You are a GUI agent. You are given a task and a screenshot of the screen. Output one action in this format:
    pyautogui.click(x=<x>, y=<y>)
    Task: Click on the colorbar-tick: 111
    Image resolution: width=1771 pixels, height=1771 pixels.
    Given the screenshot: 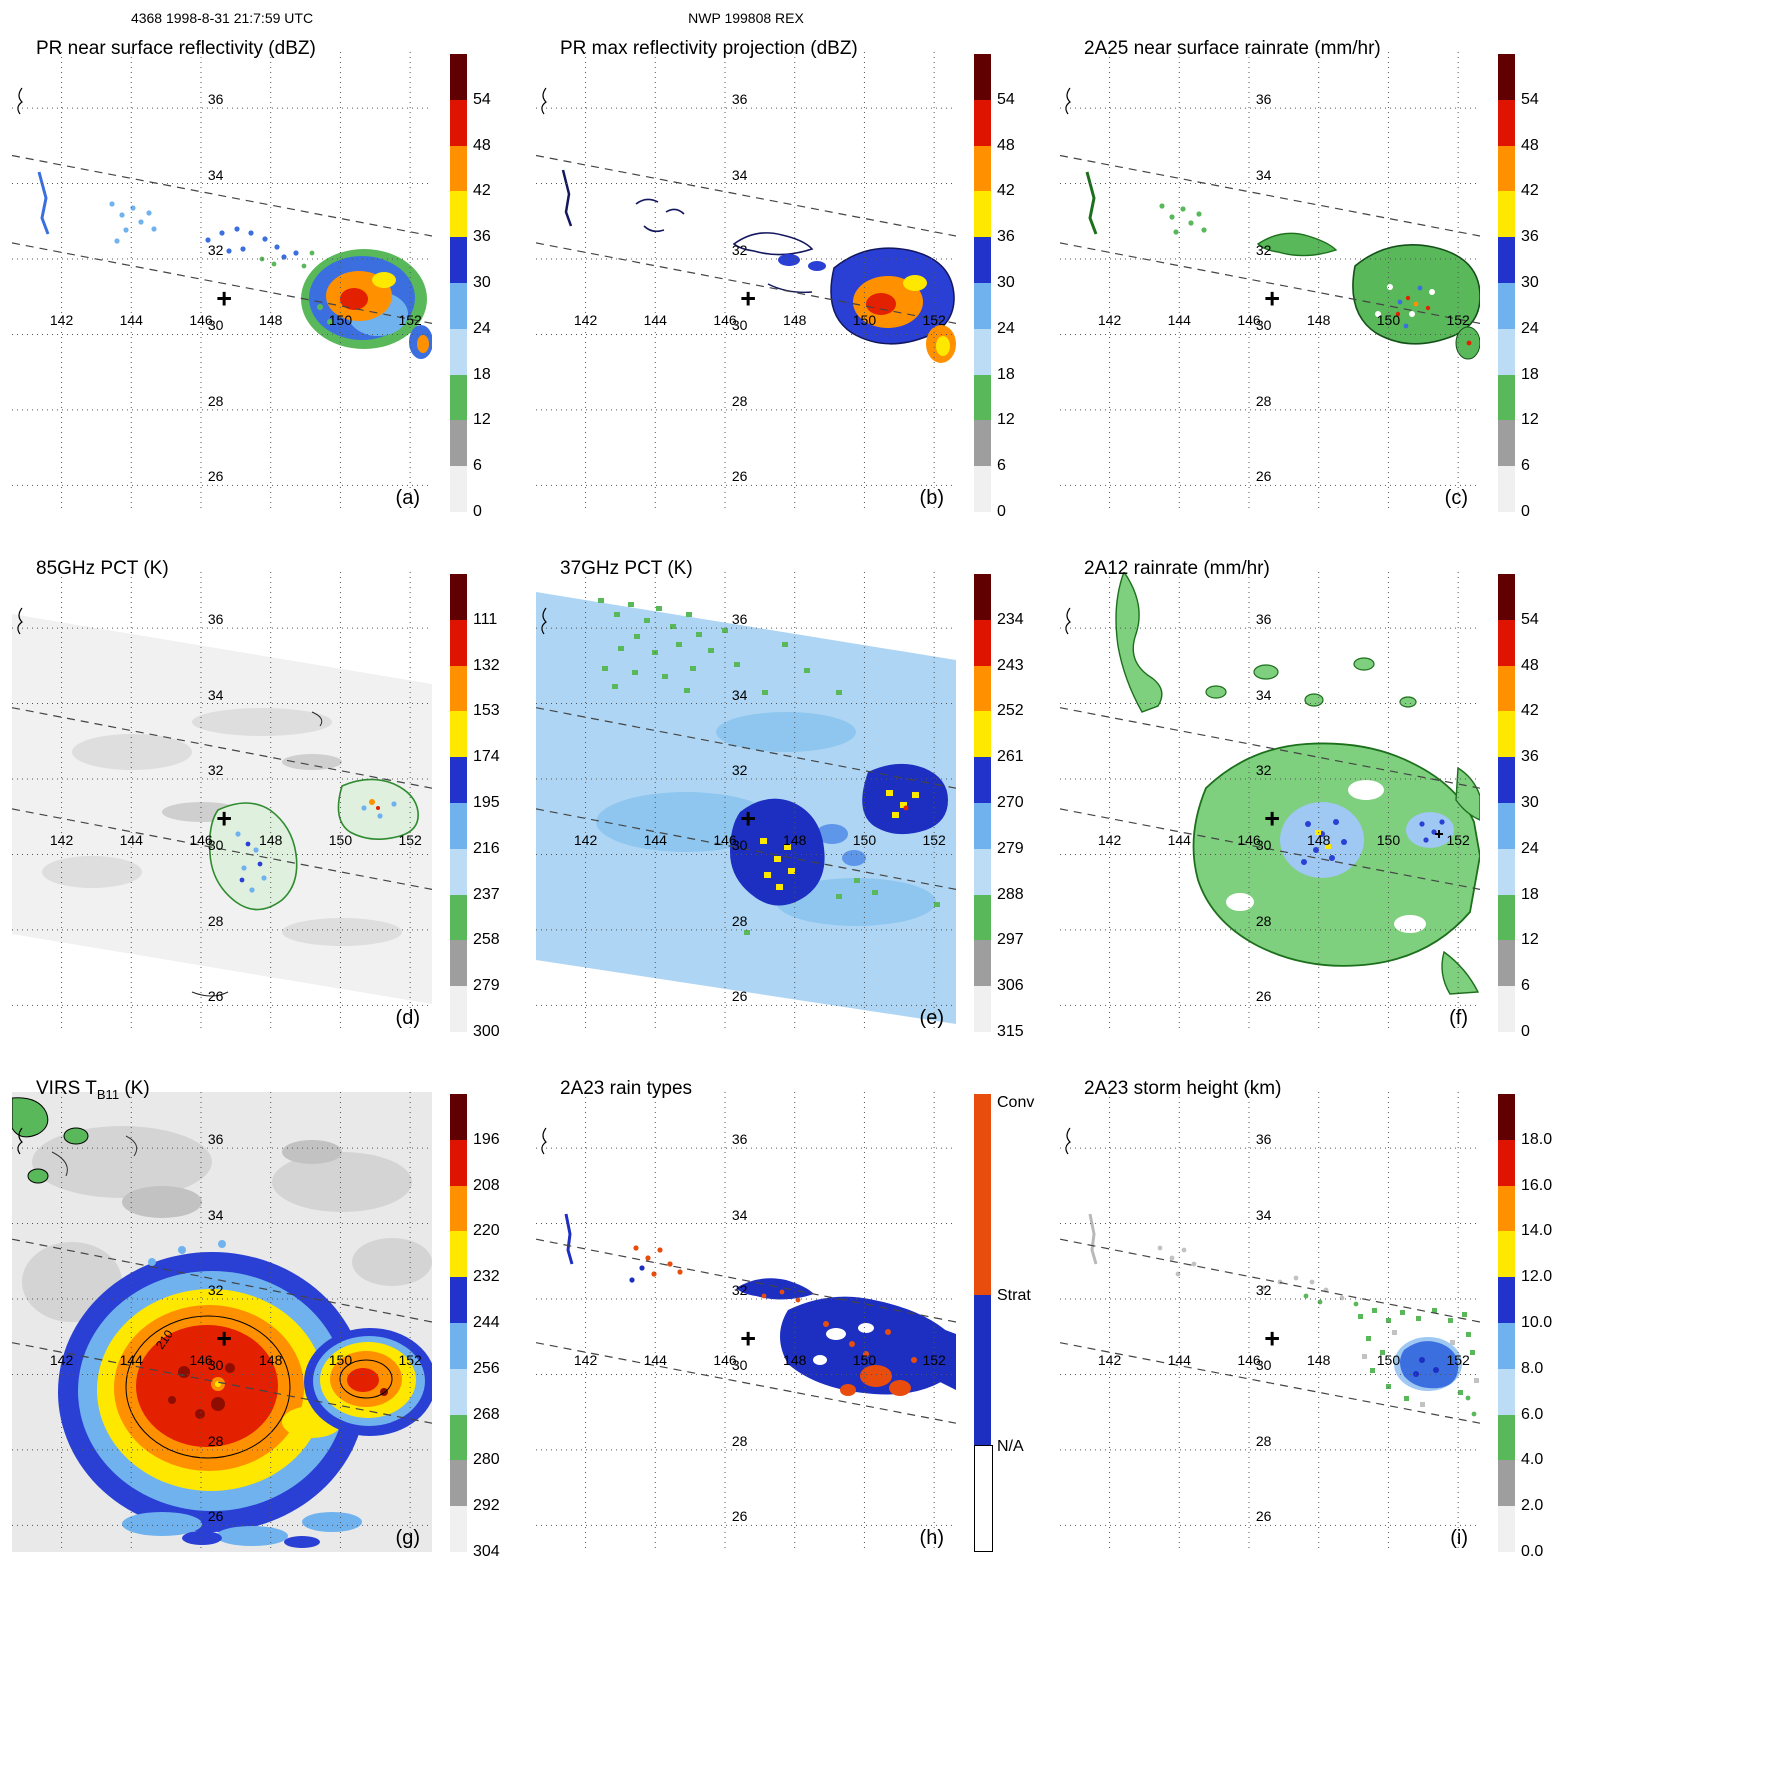 What is the action you would take?
    pyautogui.click(x=485, y=619)
    